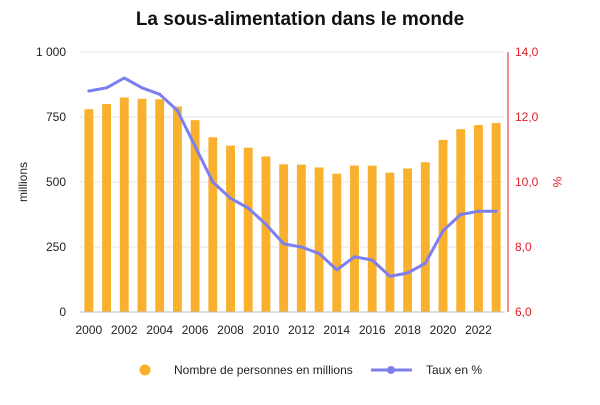 The width and height of the screenshot is (600, 405). I want to click on legend-line-dot, so click(391, 370).